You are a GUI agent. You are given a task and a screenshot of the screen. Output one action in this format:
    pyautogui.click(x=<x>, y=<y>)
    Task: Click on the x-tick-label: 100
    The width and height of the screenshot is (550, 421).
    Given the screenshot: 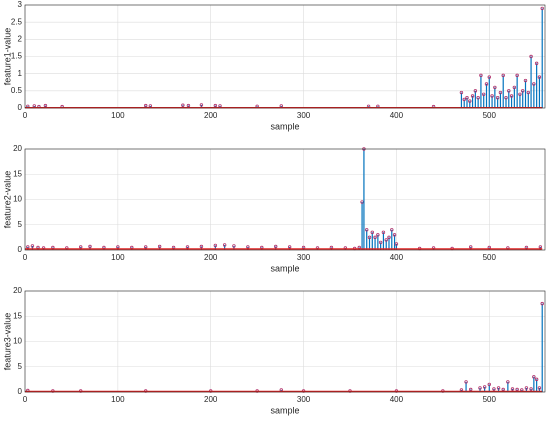 What is the action you would take?
    pyautogui.click(x=118, y=399)
    